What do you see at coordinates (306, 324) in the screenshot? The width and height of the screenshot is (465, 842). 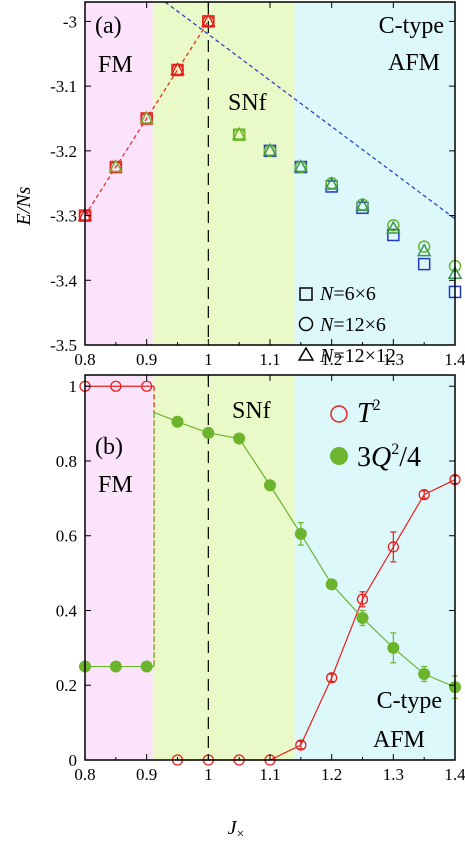 I see `legend-circle-marker` at bounding box center [306, 324].